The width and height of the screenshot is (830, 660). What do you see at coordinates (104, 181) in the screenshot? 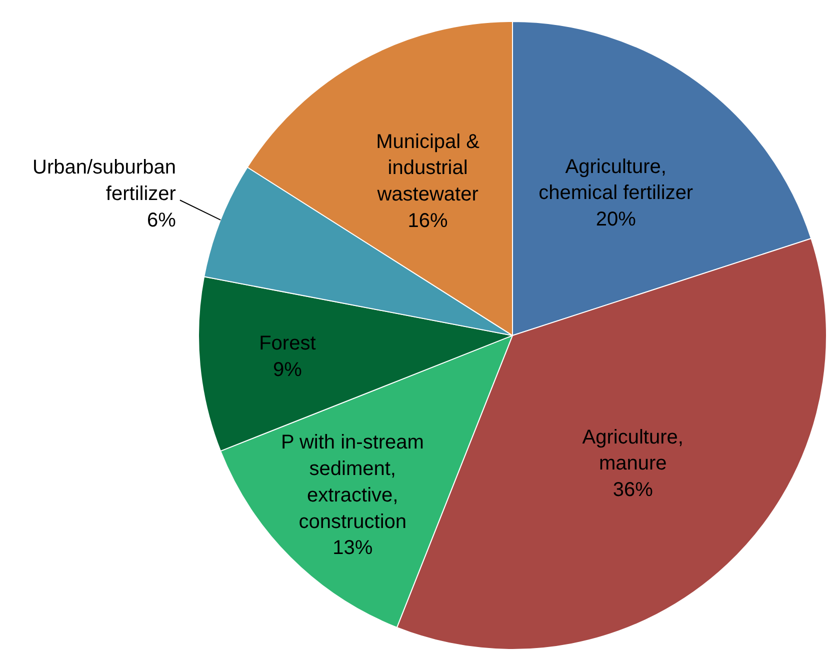
I see `slice-label: Urban/suburban fertilizer` at bounding box center [104, 181].